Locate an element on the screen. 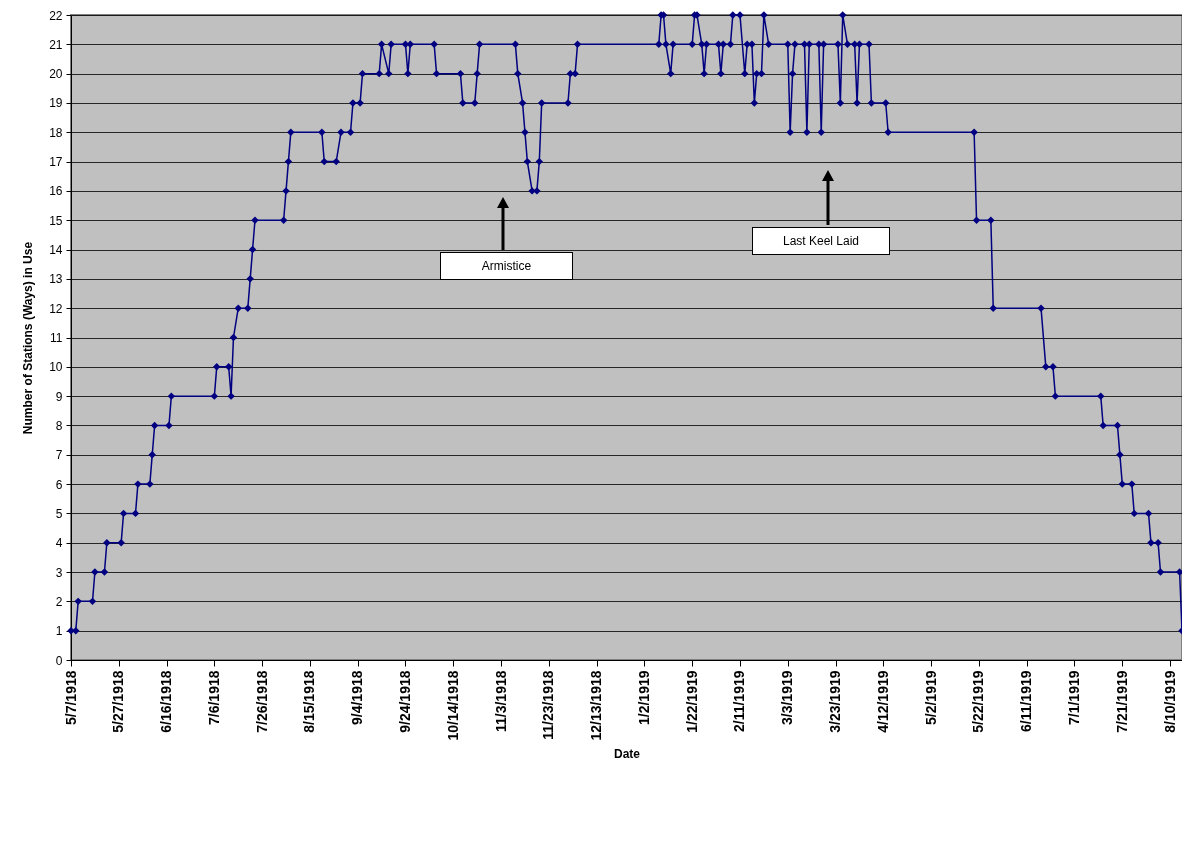  y-tick-label: 20 is located at coordinates (56, 74).